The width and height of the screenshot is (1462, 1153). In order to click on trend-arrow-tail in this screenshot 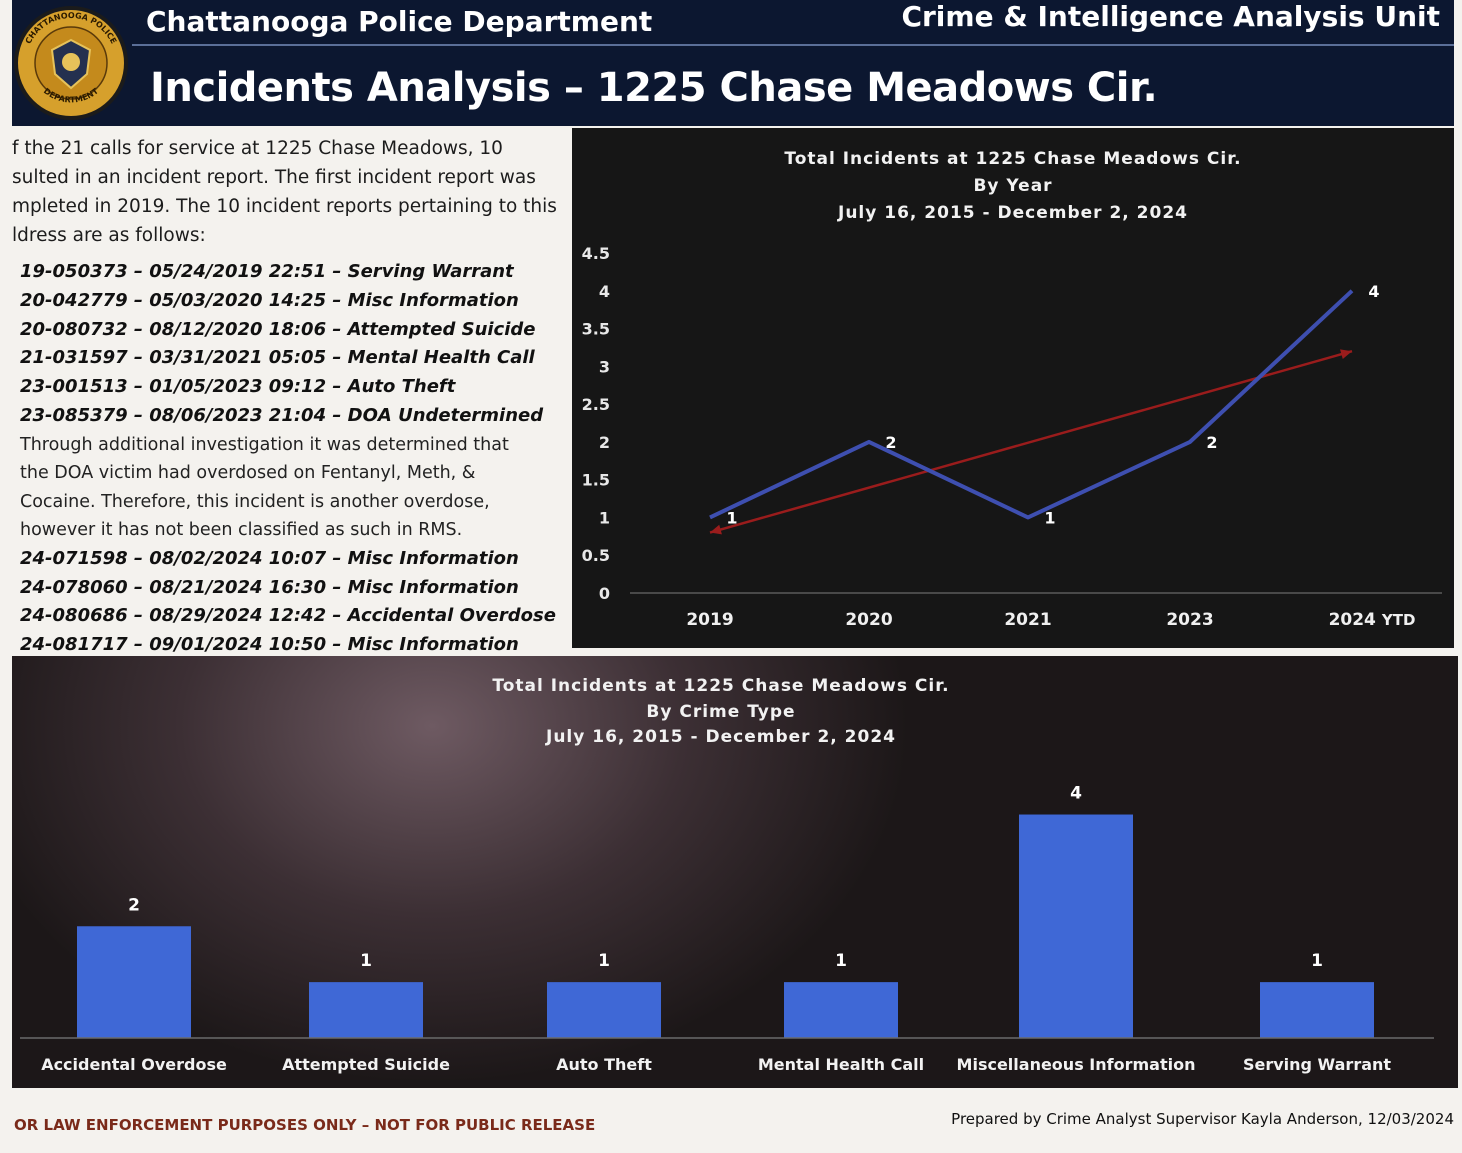, I will do `click(716, 529)`.